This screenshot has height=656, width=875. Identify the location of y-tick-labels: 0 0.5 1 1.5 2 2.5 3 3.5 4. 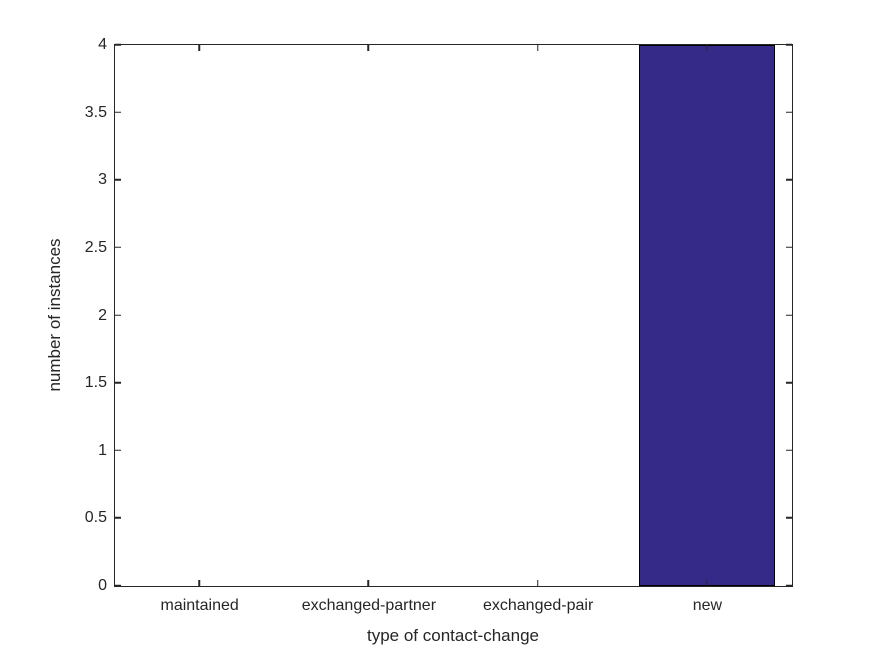
(53, 315).